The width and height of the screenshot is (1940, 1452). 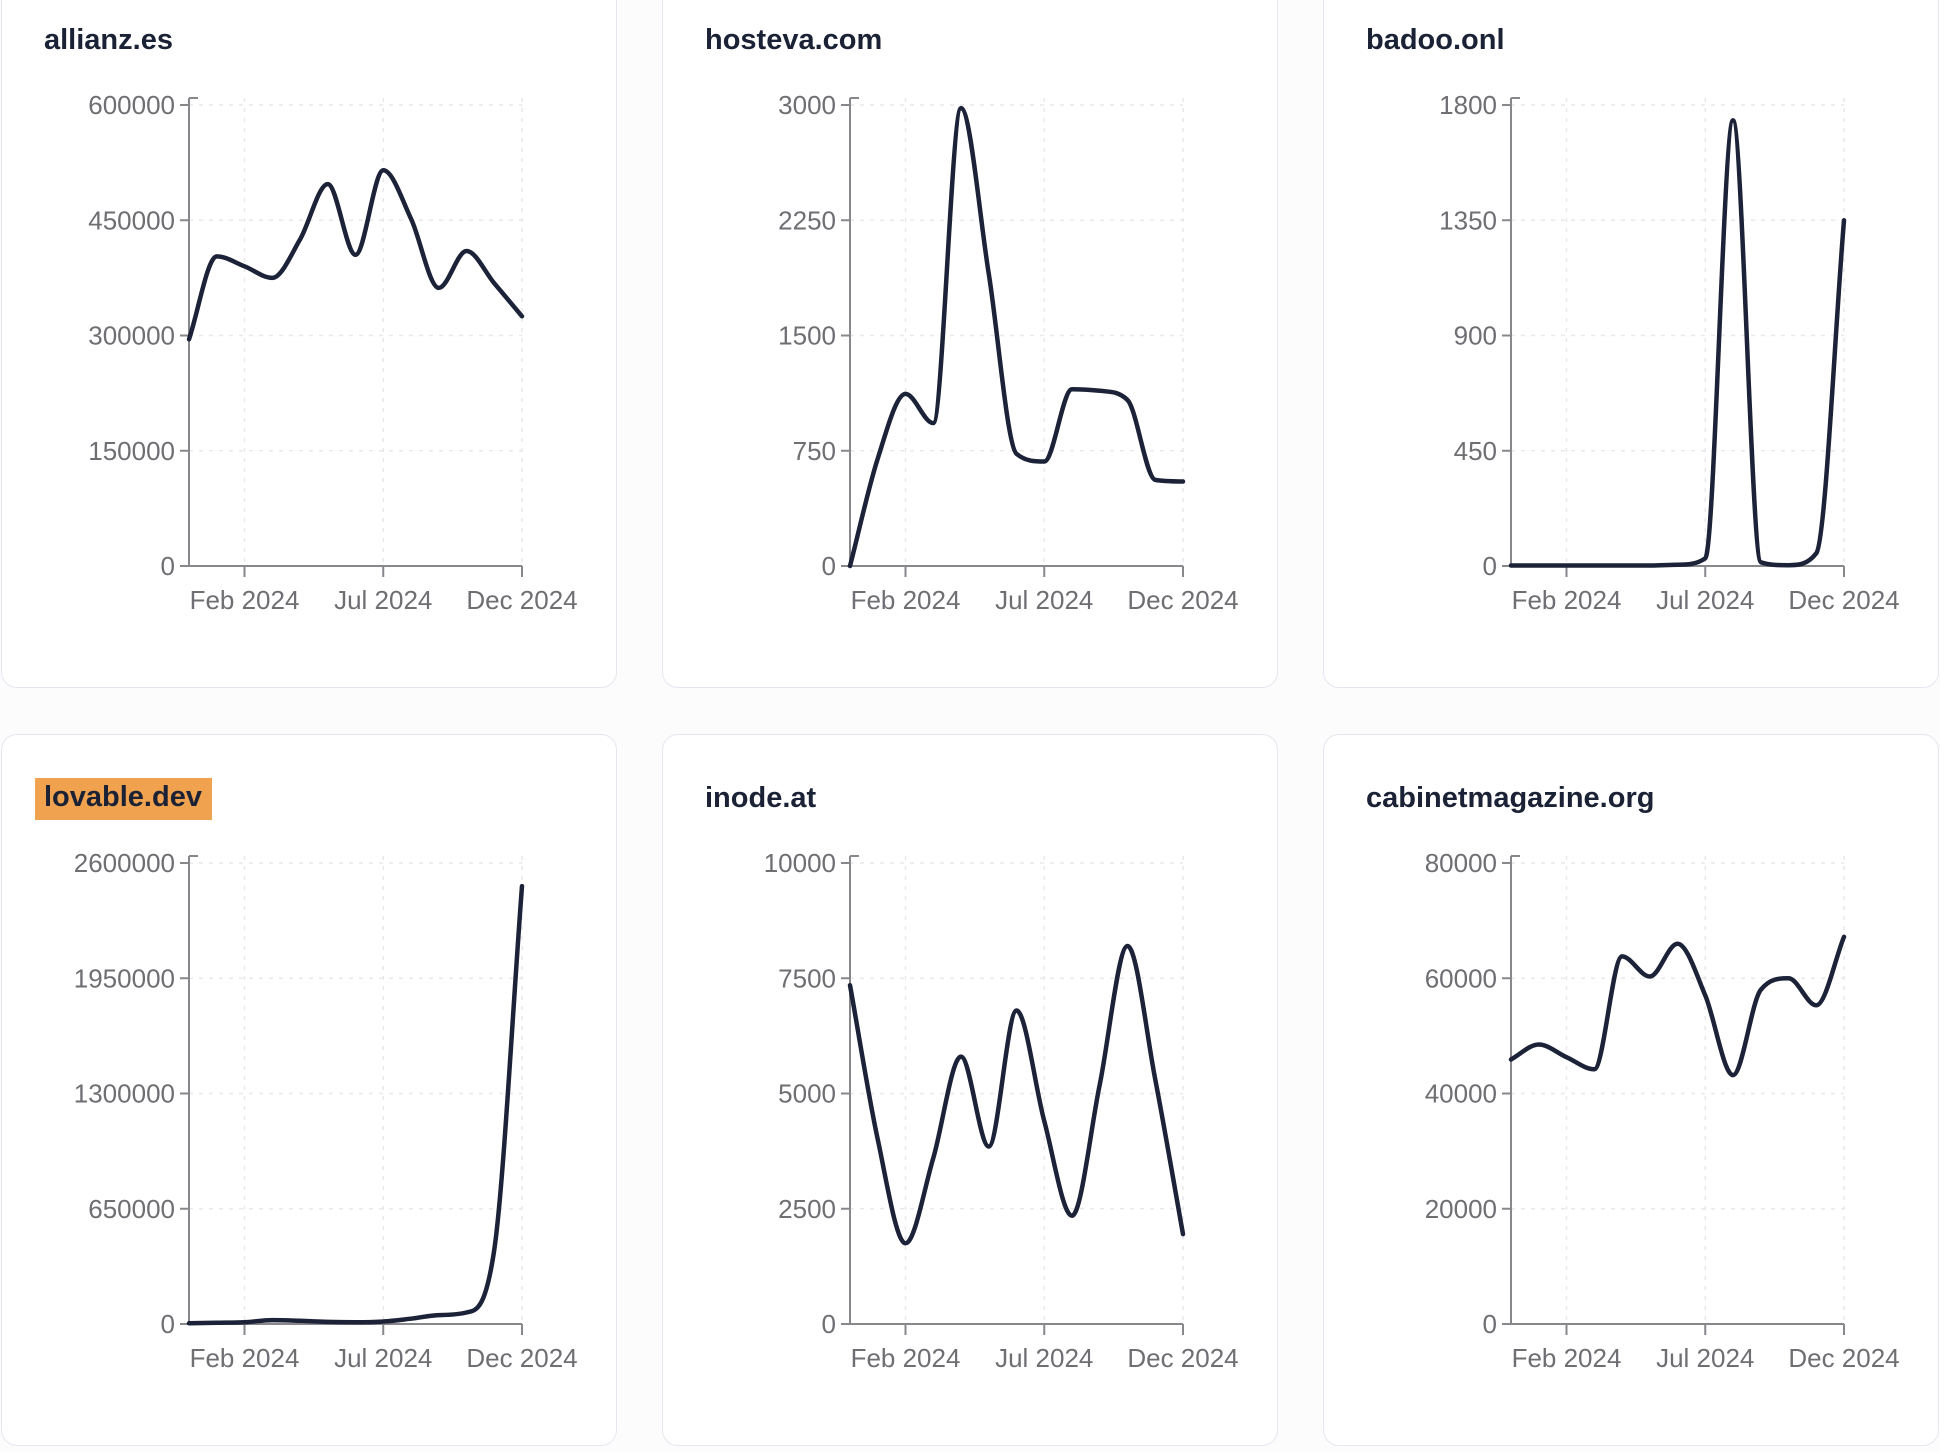 I want to click on svg-text: 1800, so click(x=1468, y=105).